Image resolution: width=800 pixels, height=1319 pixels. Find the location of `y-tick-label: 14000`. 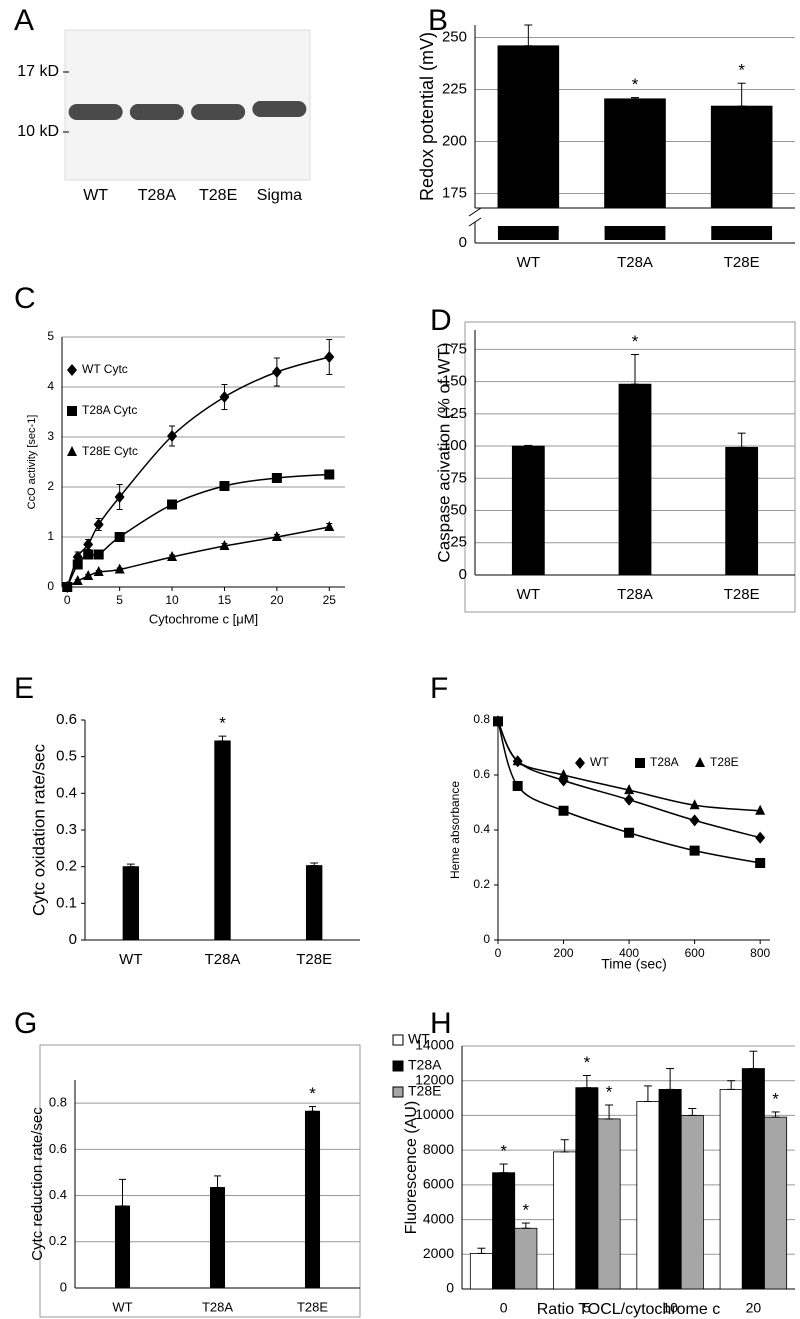

y-tick-label: 14000 is located at coordinates (434, 1045).